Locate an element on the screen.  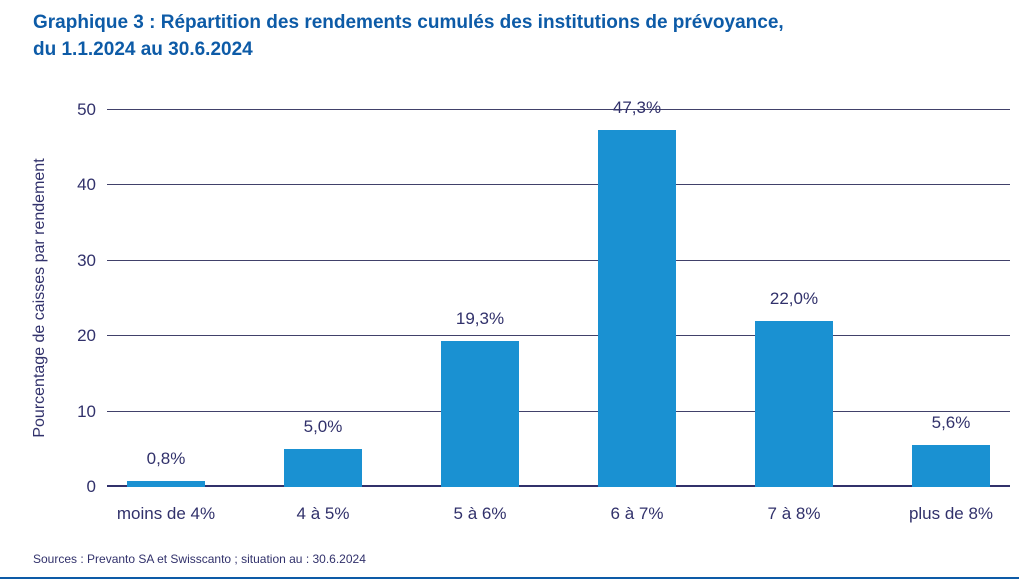
x-axis-baseline is located at coordinates (558, 486).